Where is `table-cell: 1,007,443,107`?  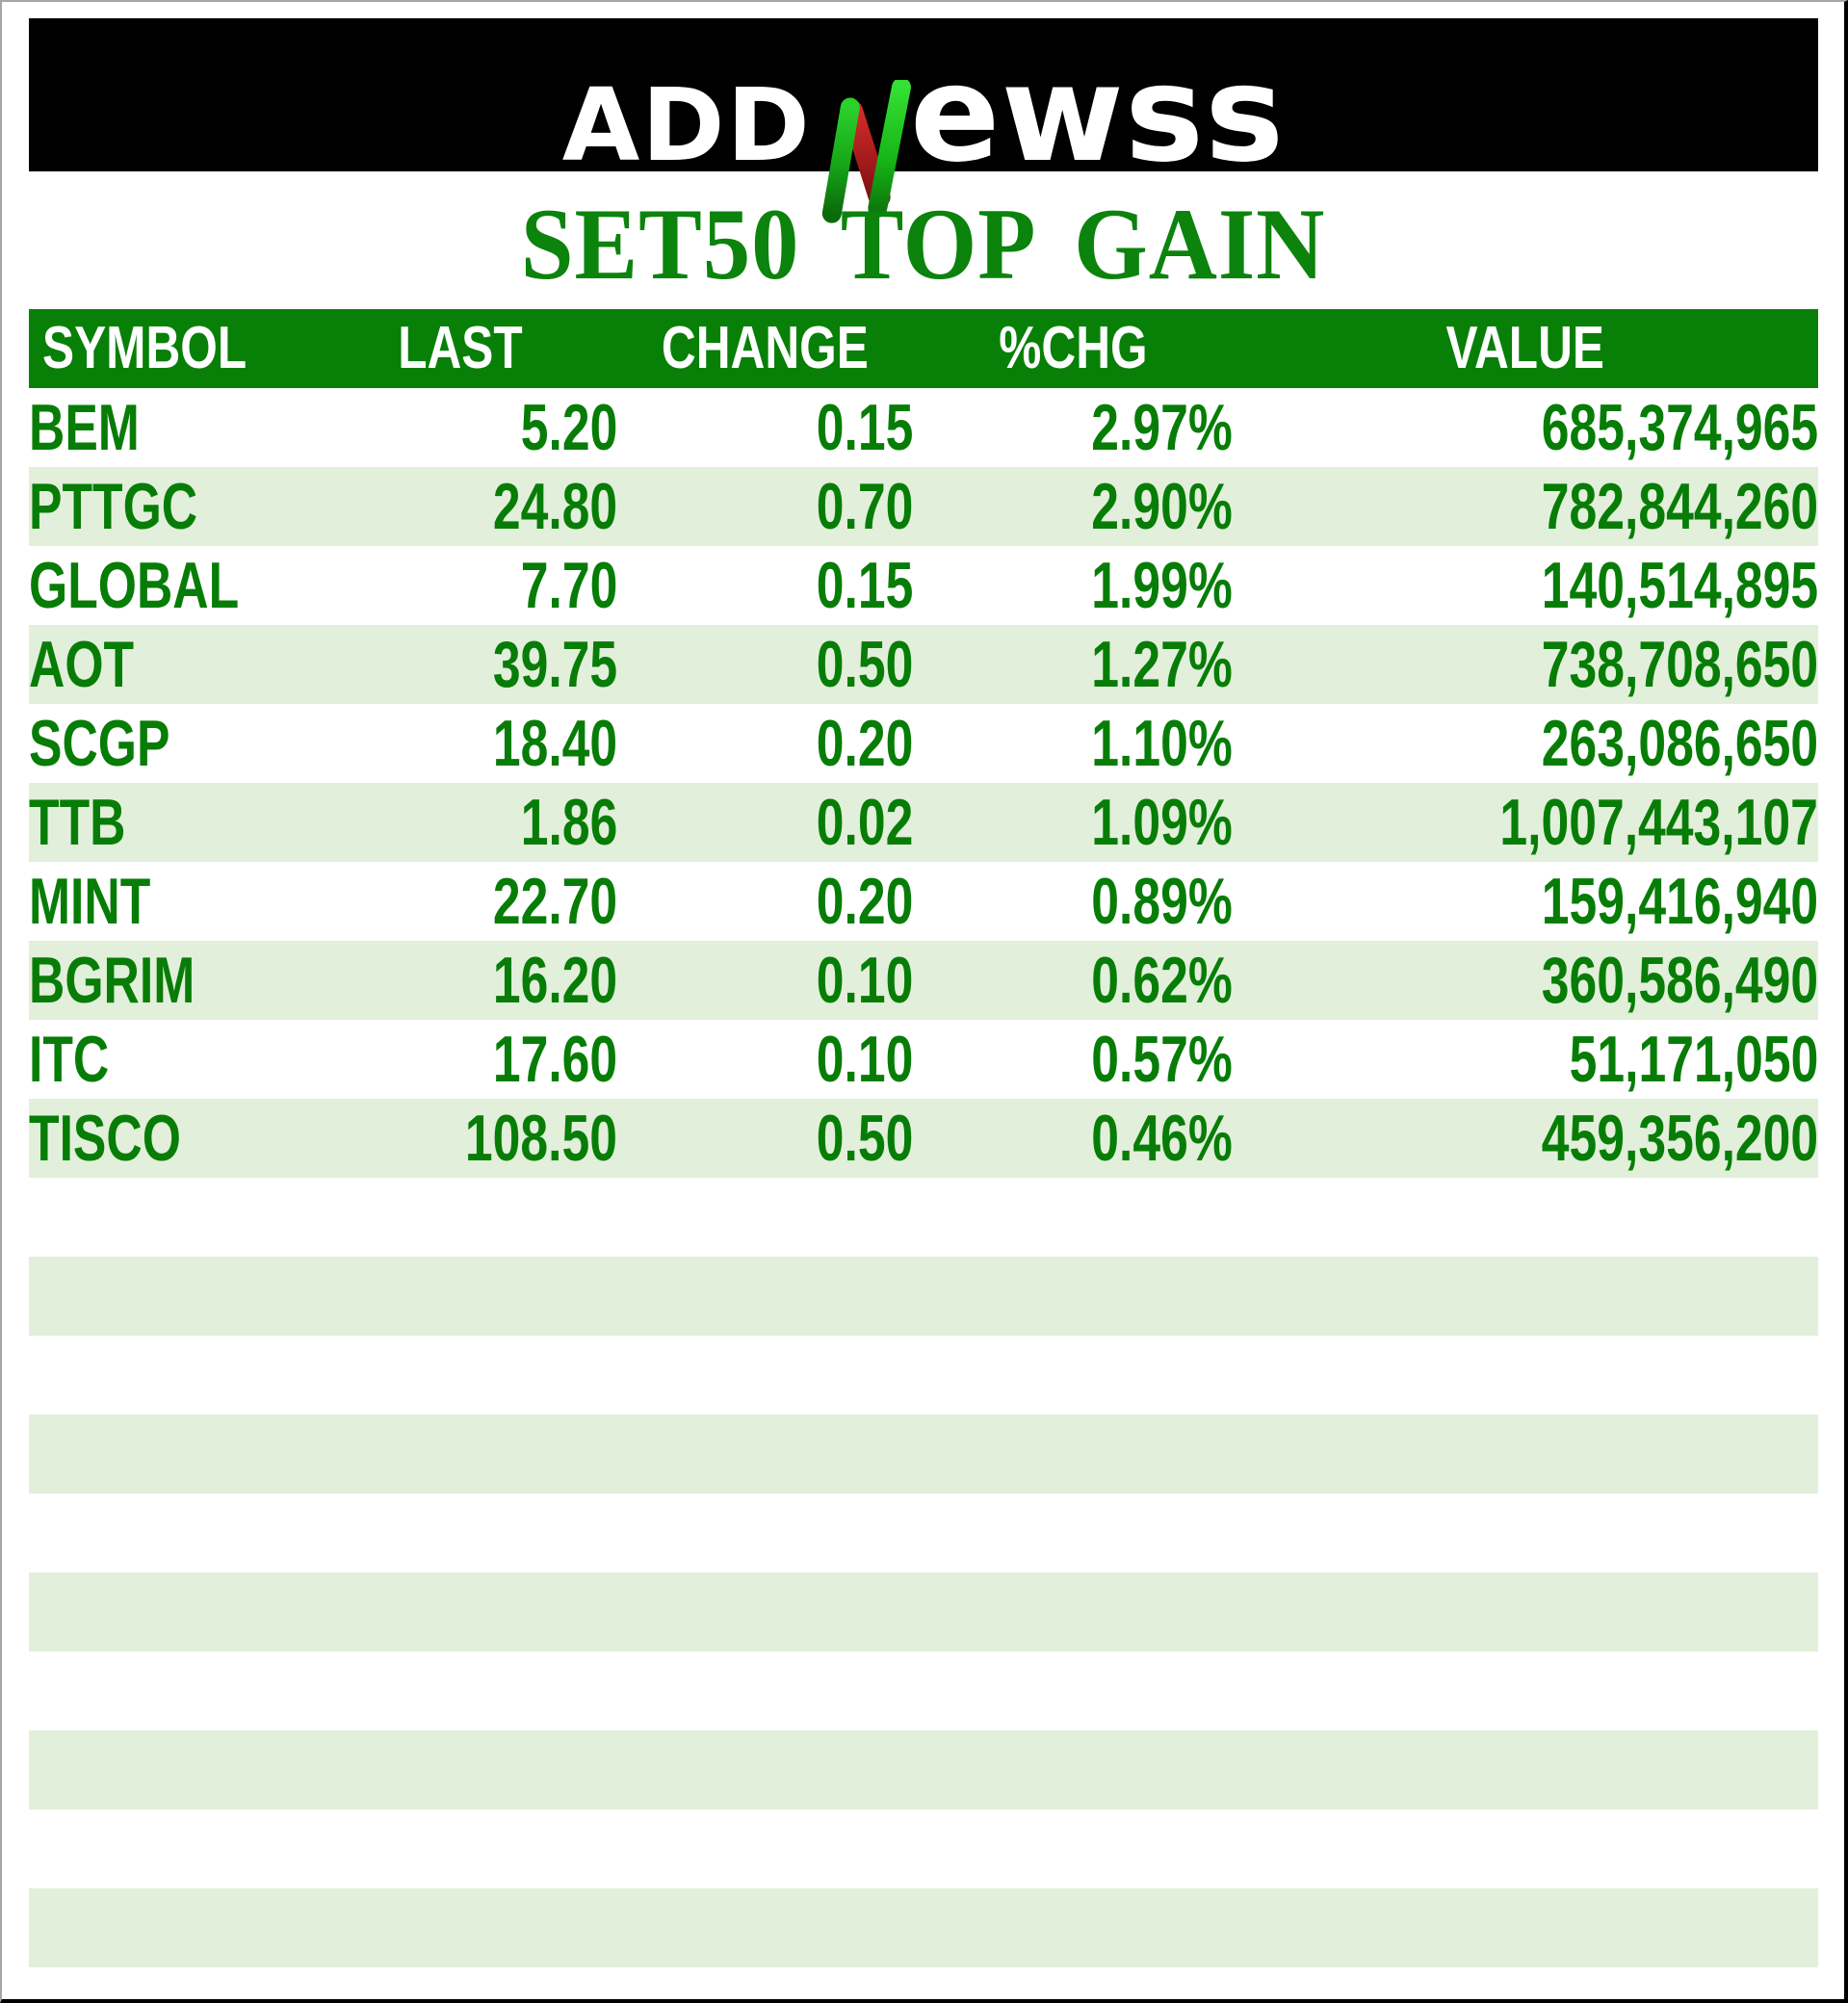 table-cell: 1,007,443,107 is located at coordinates (1658, 822).